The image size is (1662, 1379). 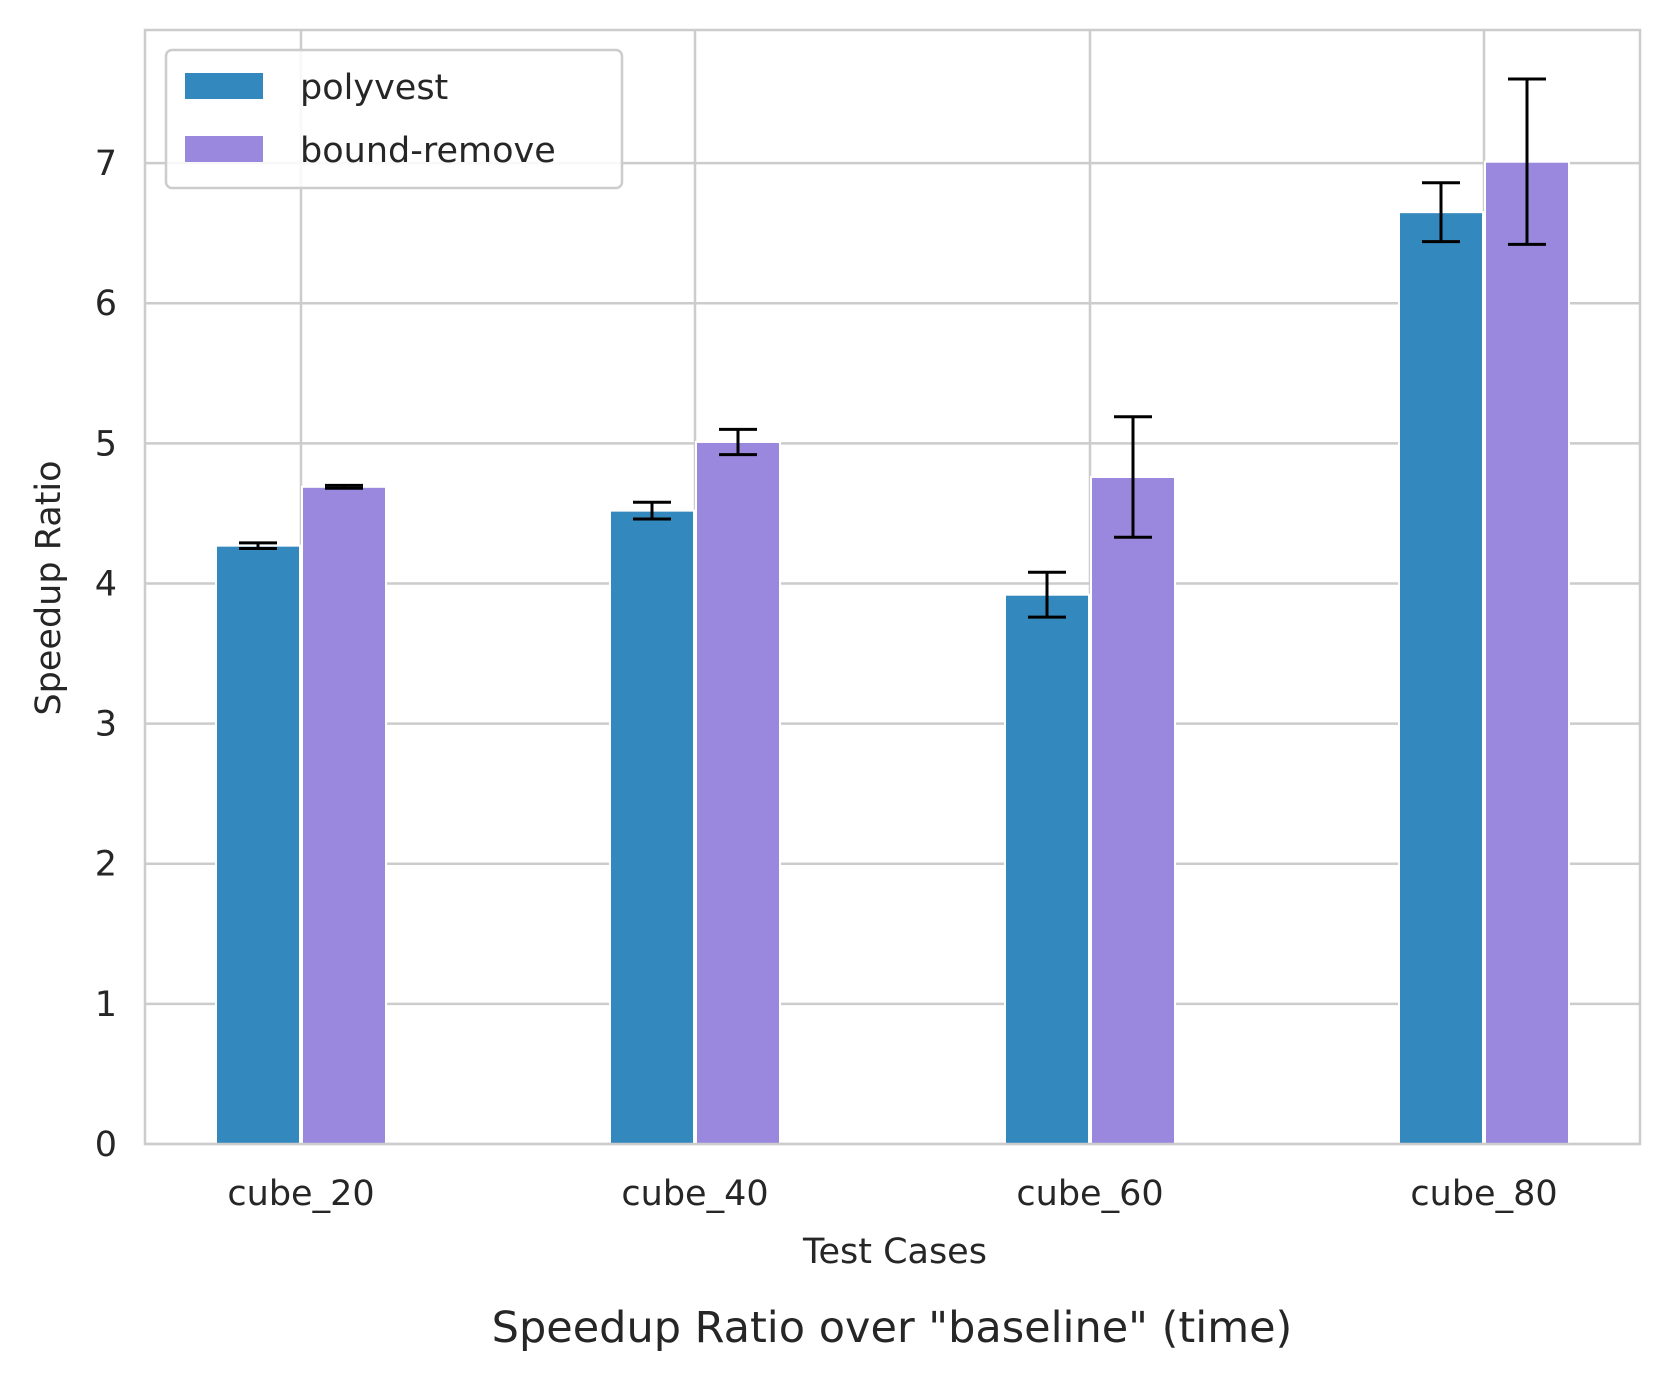 I want to click on x-tick-label: cube_40, so click(x=694, y=1194).